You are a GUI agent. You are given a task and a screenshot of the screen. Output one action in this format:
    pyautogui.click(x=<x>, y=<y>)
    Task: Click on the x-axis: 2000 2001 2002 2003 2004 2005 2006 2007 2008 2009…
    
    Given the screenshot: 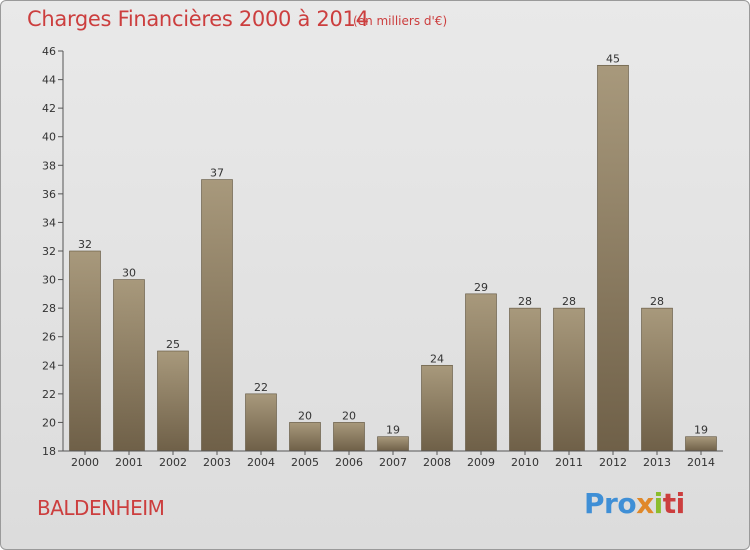 What is the action you would take?
    pyautogui.click(x=393, y=459)
    